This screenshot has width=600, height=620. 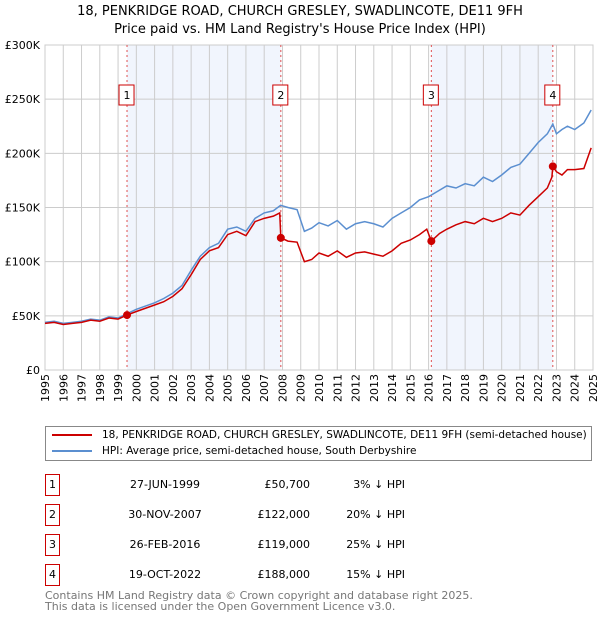 What do you see at coordinates (165, 574) in the screenshot?
I see `sale-date: 19-OCT-2022` at bounding box center [165, 574].